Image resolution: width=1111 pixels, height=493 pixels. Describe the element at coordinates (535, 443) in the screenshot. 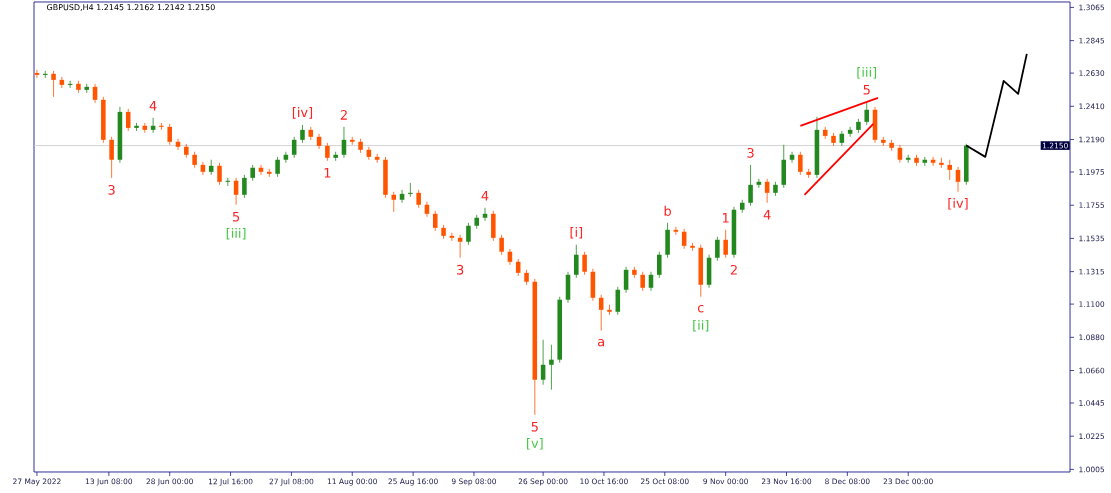

I see `annotation: [v]` at that location.